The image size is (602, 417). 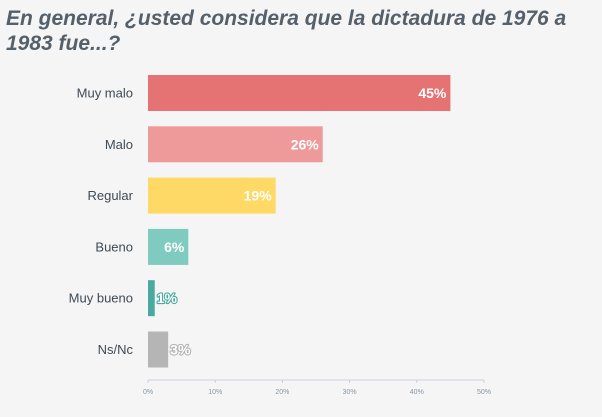 What do you see at coordinates (114, 246) in the screenshot?
I see `category-label: Bueno` at bounding box center [114, 246].